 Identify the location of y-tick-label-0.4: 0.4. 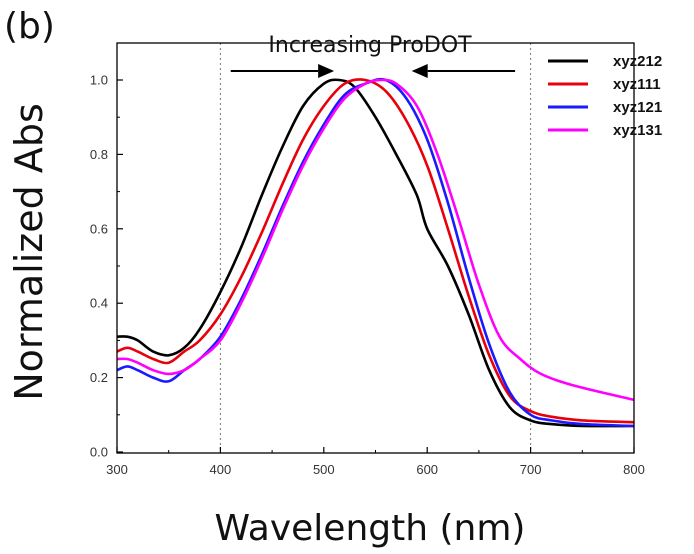
(99, 303).